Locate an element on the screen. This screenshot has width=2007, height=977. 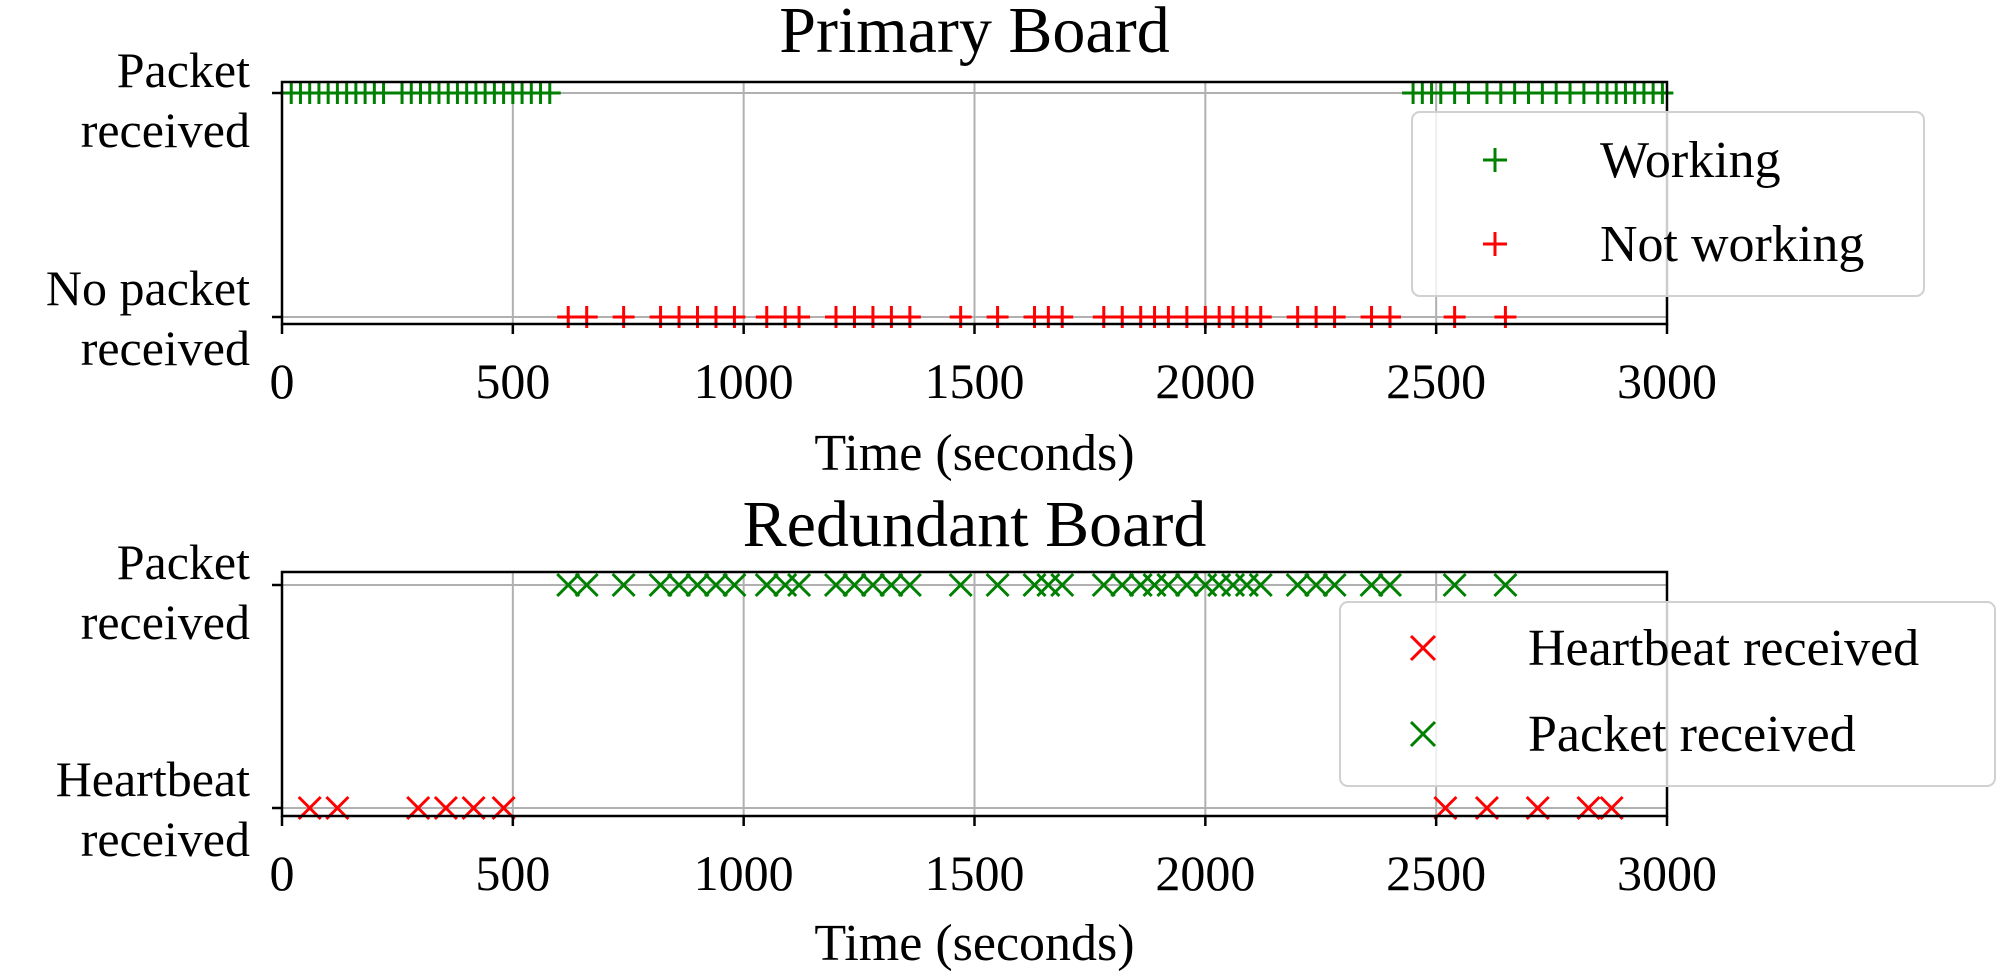
legend: Heartbeat received Packet received is located at coordinates (1667, 694).